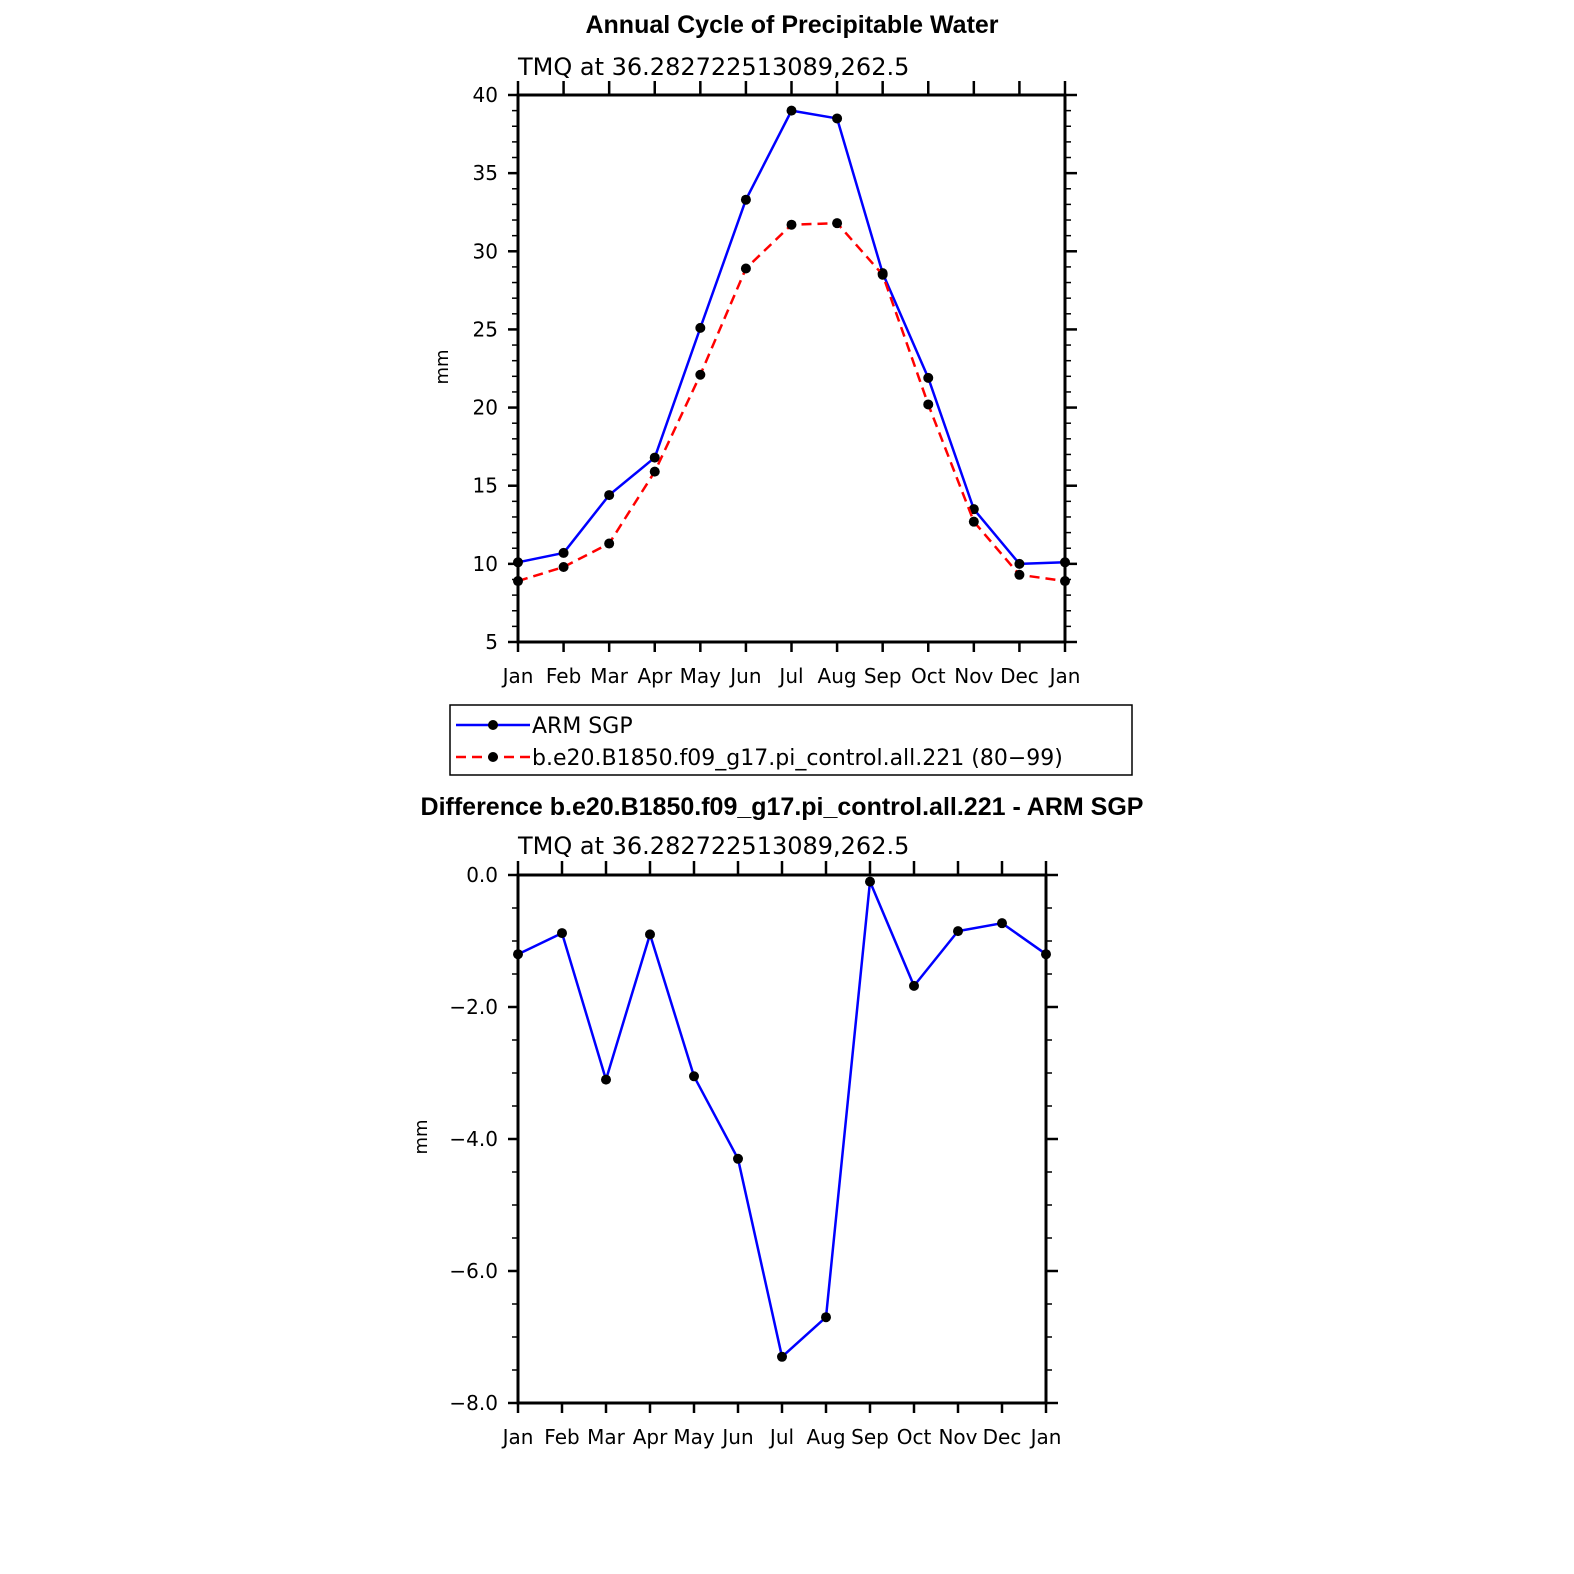  I want to click on y-tick-label: −6.0, so click(473, 1271).